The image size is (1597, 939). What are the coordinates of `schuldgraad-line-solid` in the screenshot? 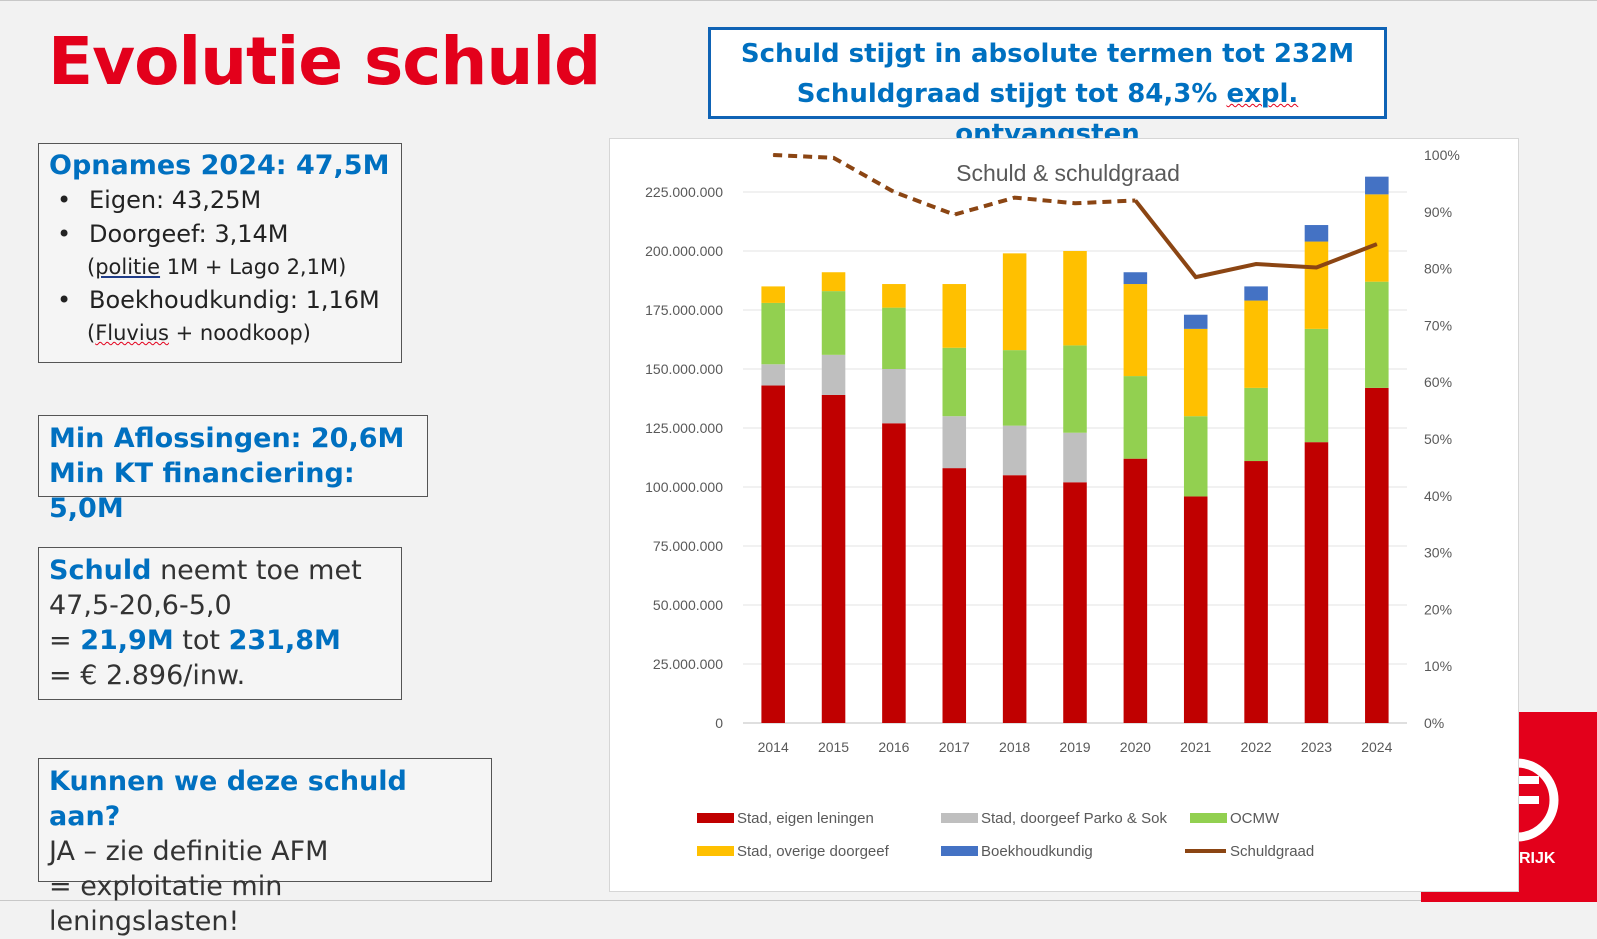 It's located at (1255, 239).